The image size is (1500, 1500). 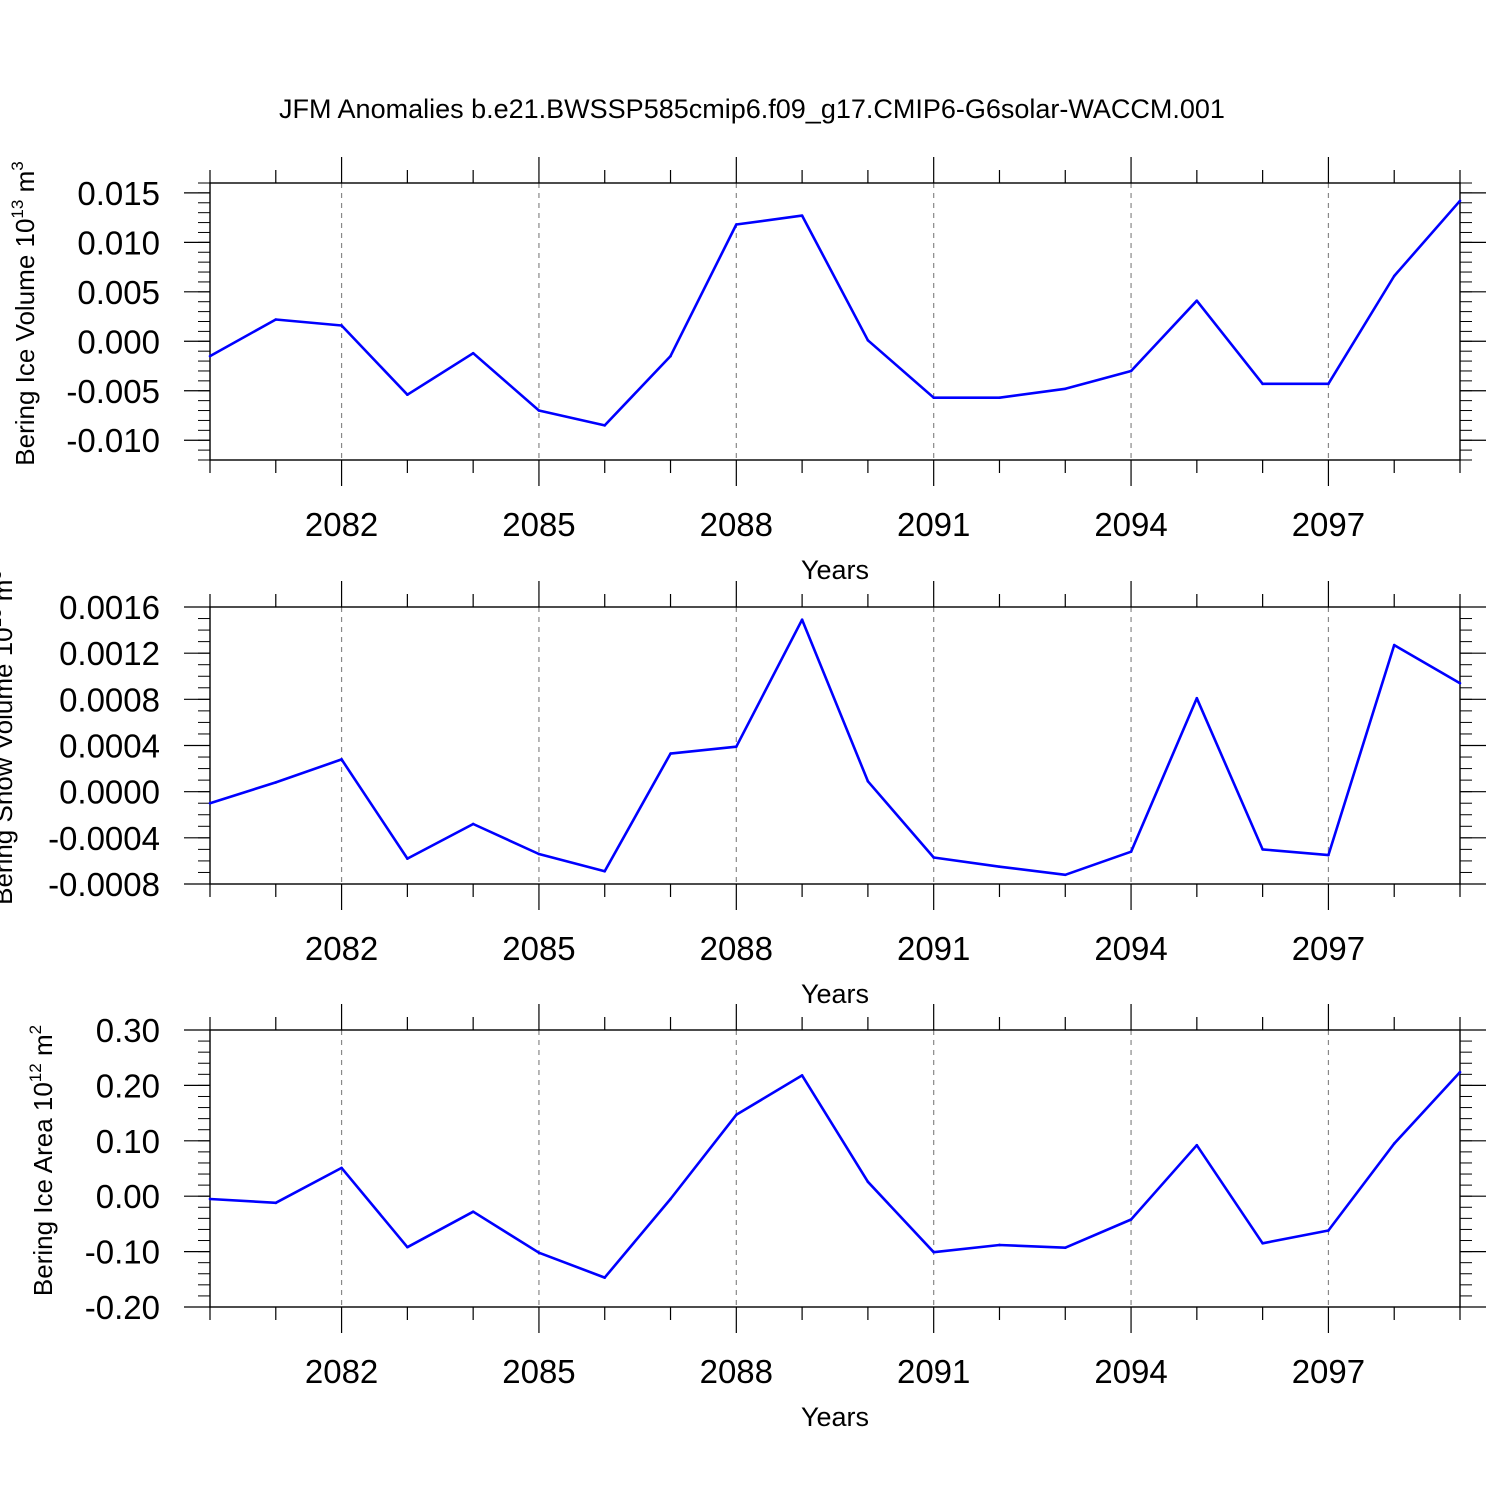 What do you see at coordinates (128, 1030) in the screenshot?
I see `y-tick-label: 0.30` at bounding box center [128, 1030].